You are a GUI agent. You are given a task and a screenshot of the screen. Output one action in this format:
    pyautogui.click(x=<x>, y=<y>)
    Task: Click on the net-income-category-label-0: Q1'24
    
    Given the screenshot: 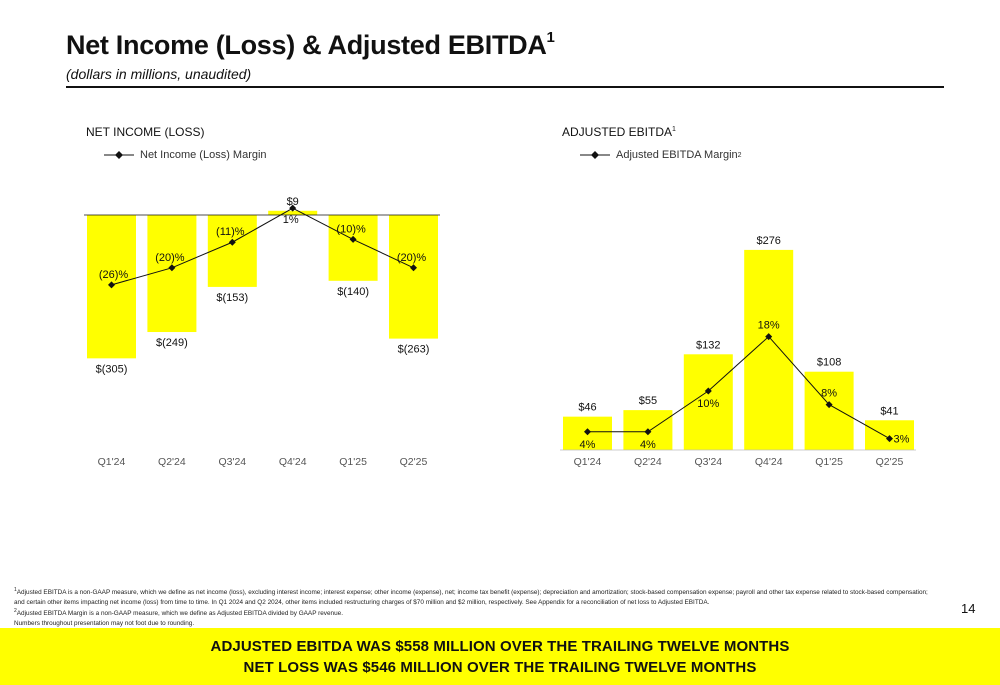 What is the action you would take?
    pyautogui.click(x=112, y=462)
    